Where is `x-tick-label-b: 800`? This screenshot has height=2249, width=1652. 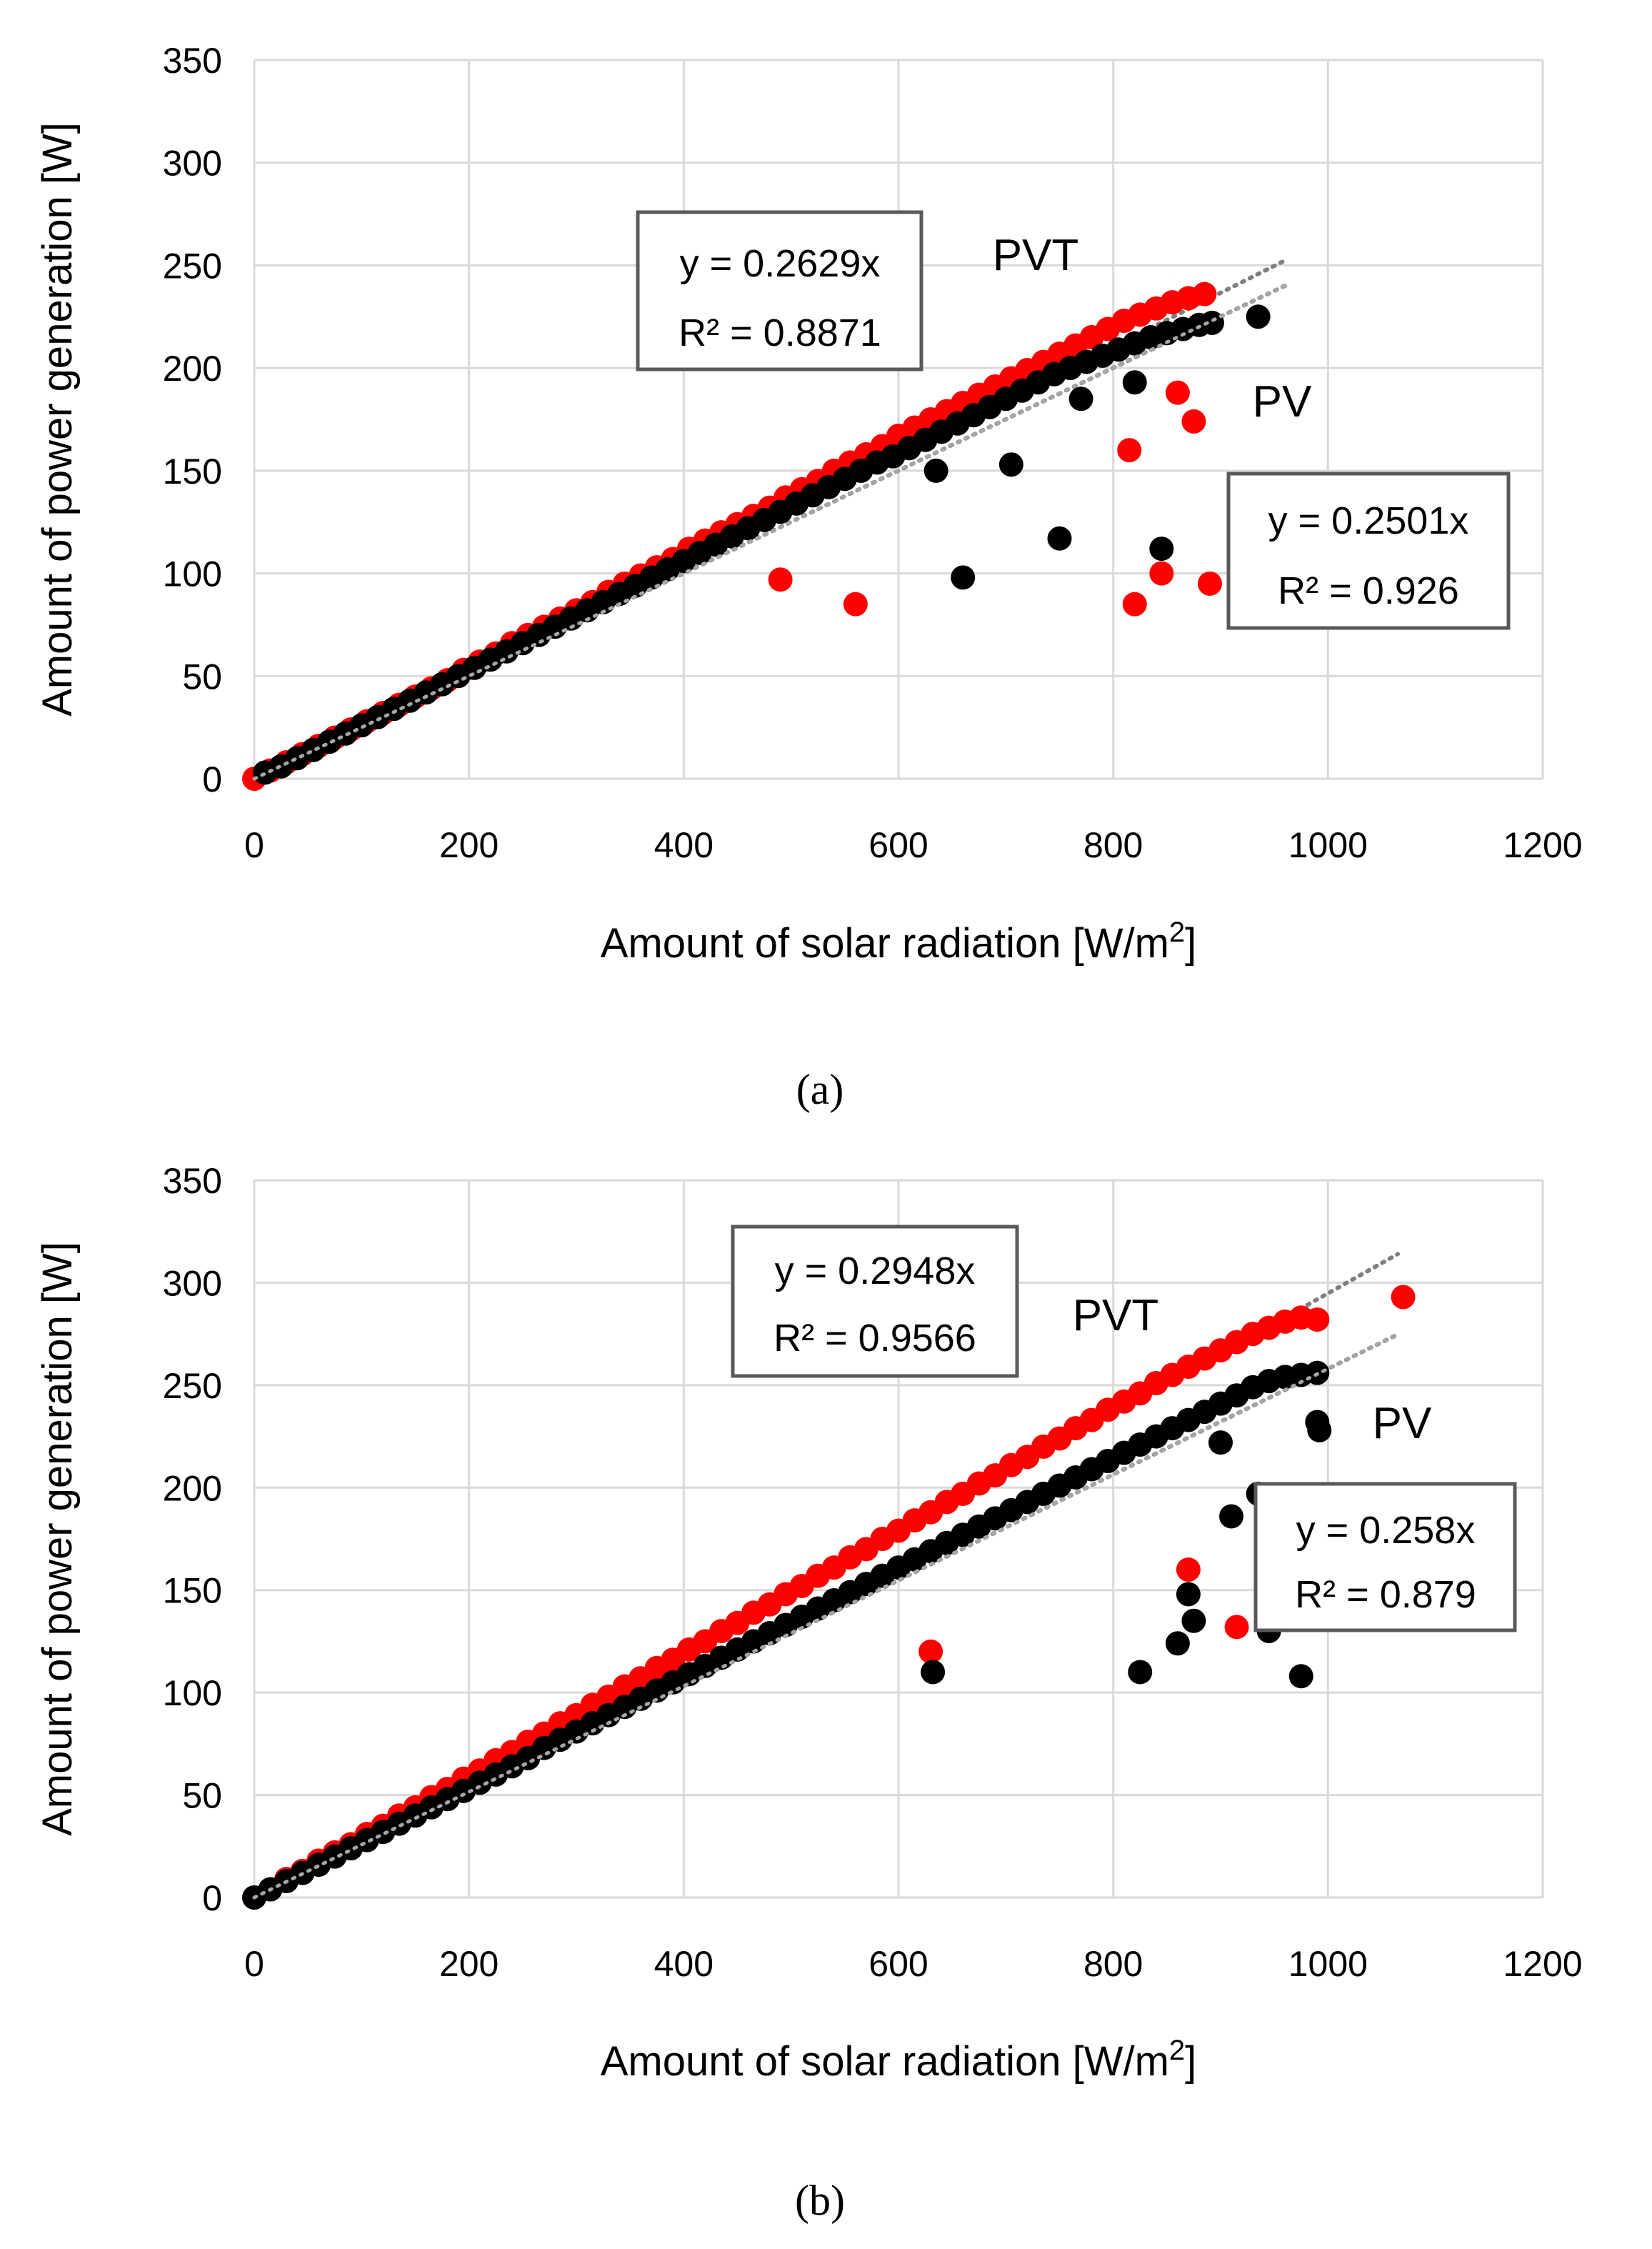
x-tick-label-b: 800 is located at coordinates (1113, 1964).